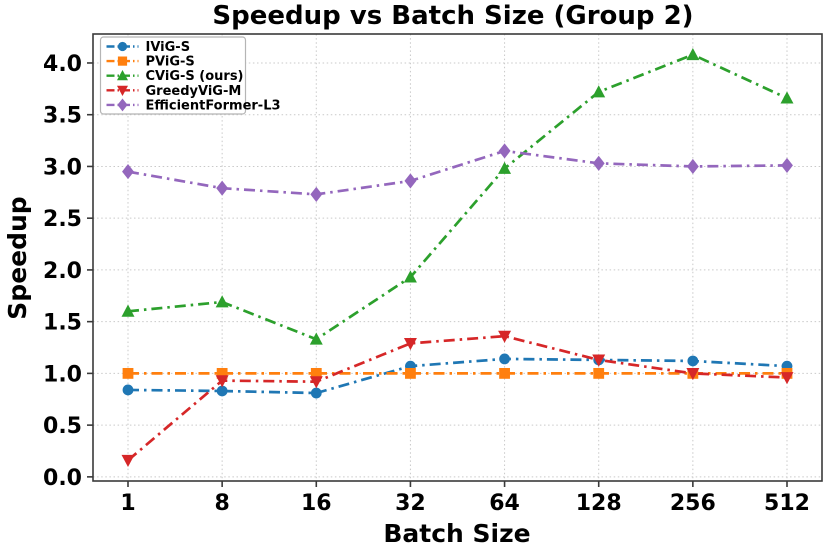  Describe the element at coordinates (168, 47) in the screenshot. I see `legend-item-label: IViG-S` at that location.